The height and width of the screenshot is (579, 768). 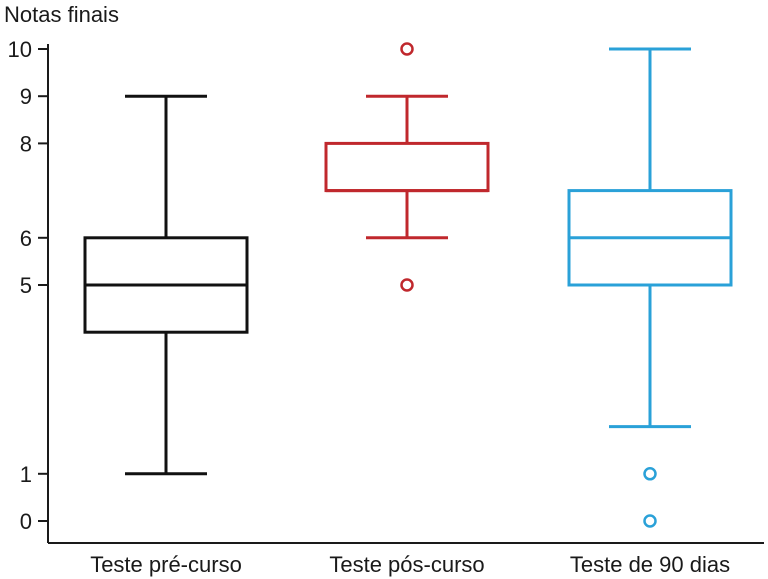 I want to click on y-axis-label: Notas finais, so click(x=61, y=14).